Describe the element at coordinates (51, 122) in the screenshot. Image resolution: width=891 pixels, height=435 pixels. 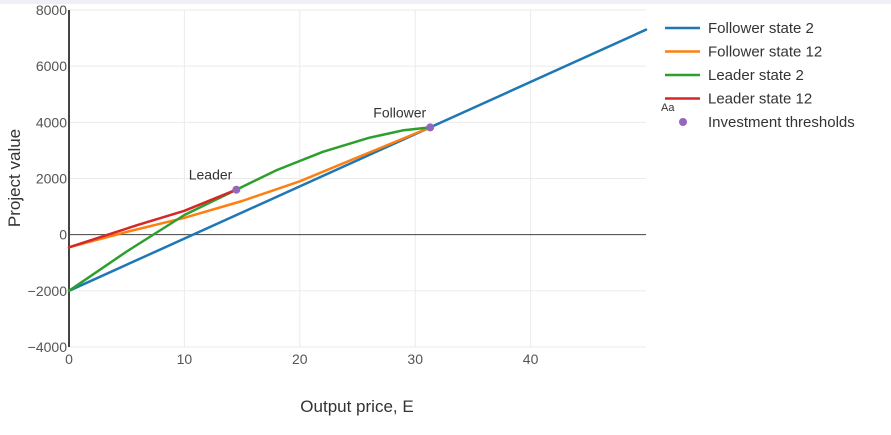
I see `y-tick-label: 4000` at that location.